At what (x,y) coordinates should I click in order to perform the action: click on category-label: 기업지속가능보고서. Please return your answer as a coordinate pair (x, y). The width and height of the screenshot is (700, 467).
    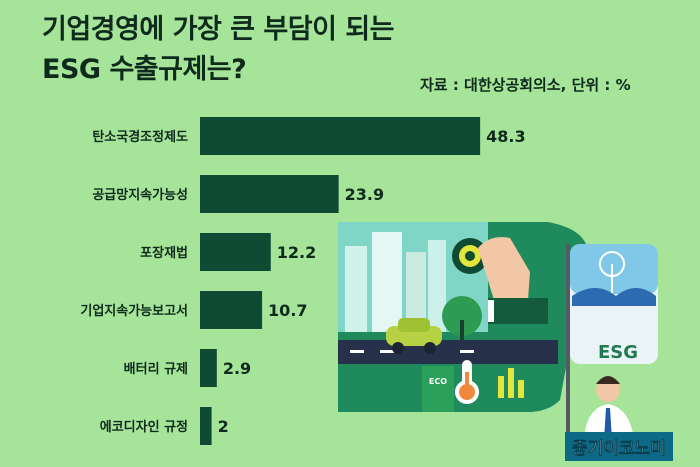
    Looking at the image, I should click on (134, 311).